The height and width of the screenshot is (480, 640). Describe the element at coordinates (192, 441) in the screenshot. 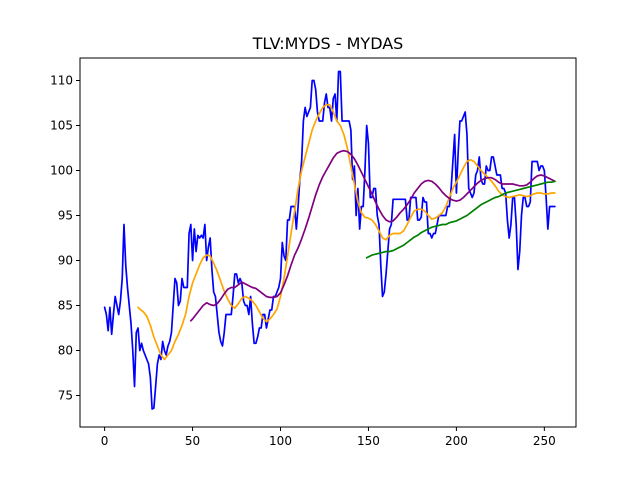

I see `x-tick-label: 50` at that location.